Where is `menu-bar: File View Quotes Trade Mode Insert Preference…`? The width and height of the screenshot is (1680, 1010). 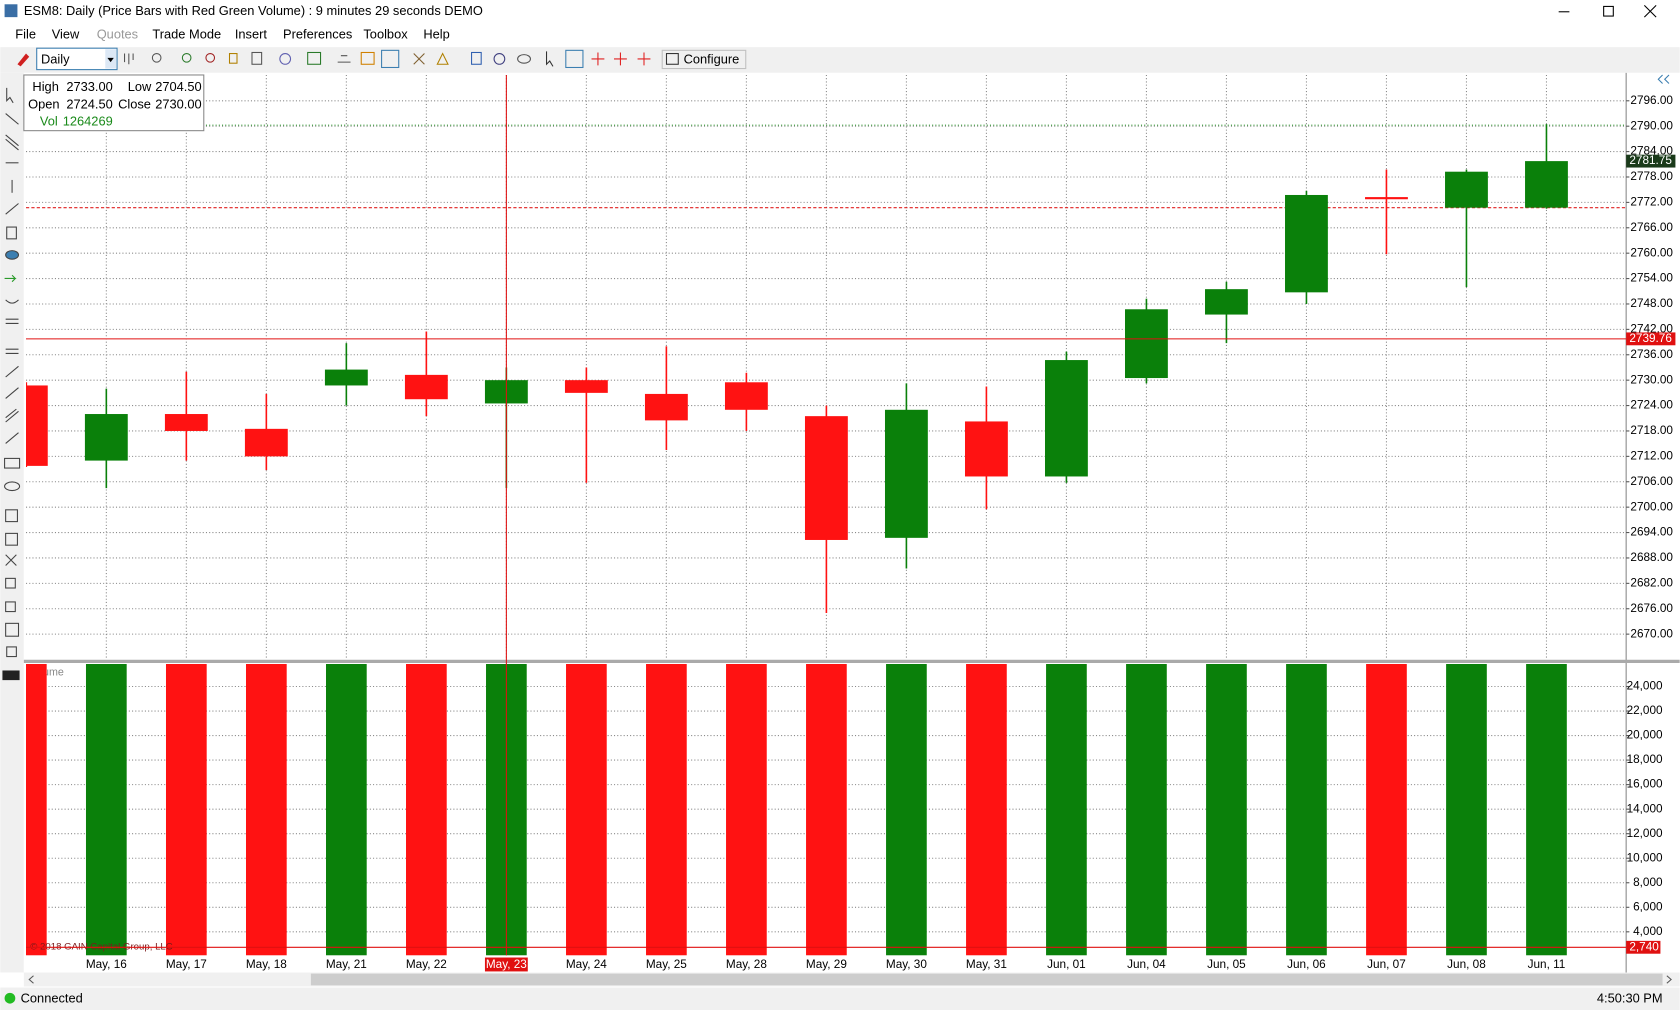
menu-bar: File View Quotes Trade Mode Insert Preference… is located at coordinates (232, 34).